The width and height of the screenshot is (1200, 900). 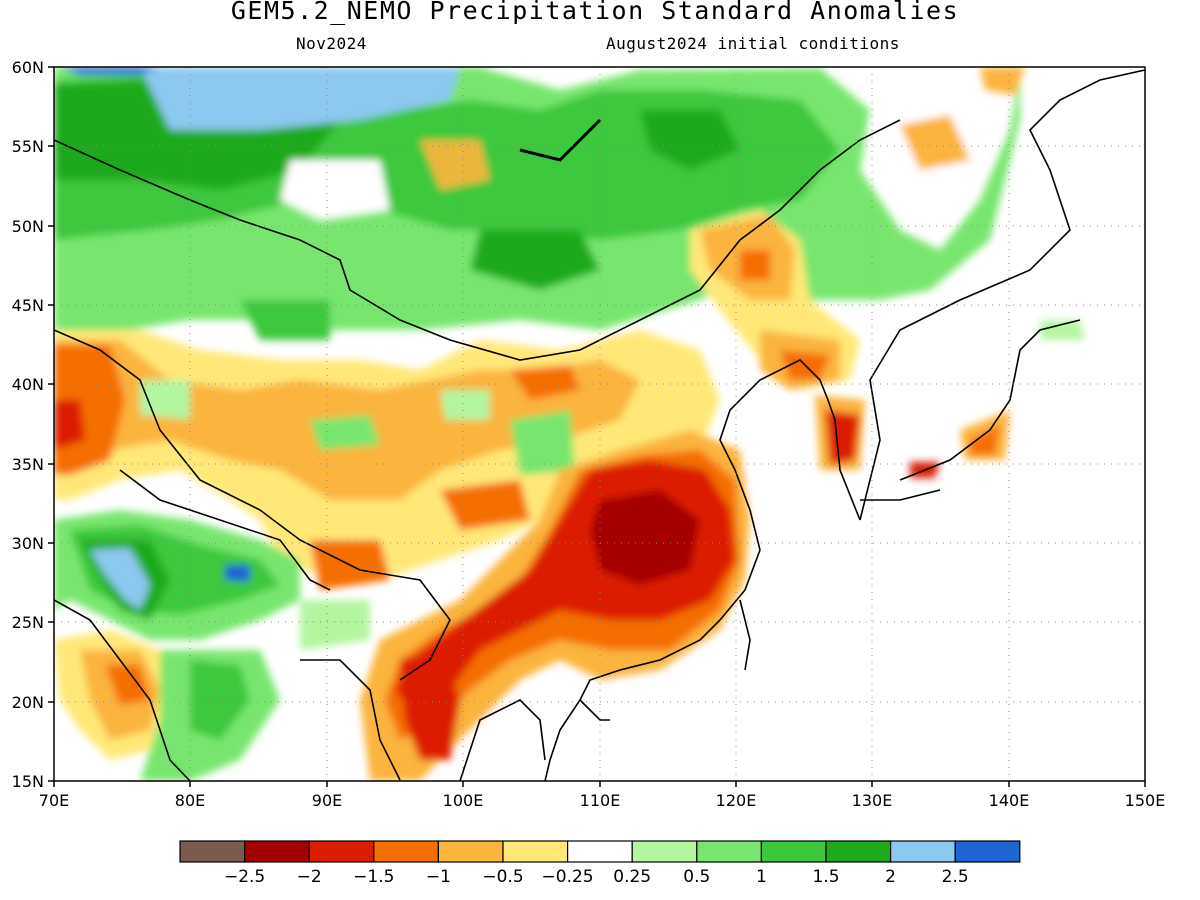 What do you see at coordinates (28, 622) in the screenshot?
I see `lat-label: 25N` at bounding box center [28, 622].